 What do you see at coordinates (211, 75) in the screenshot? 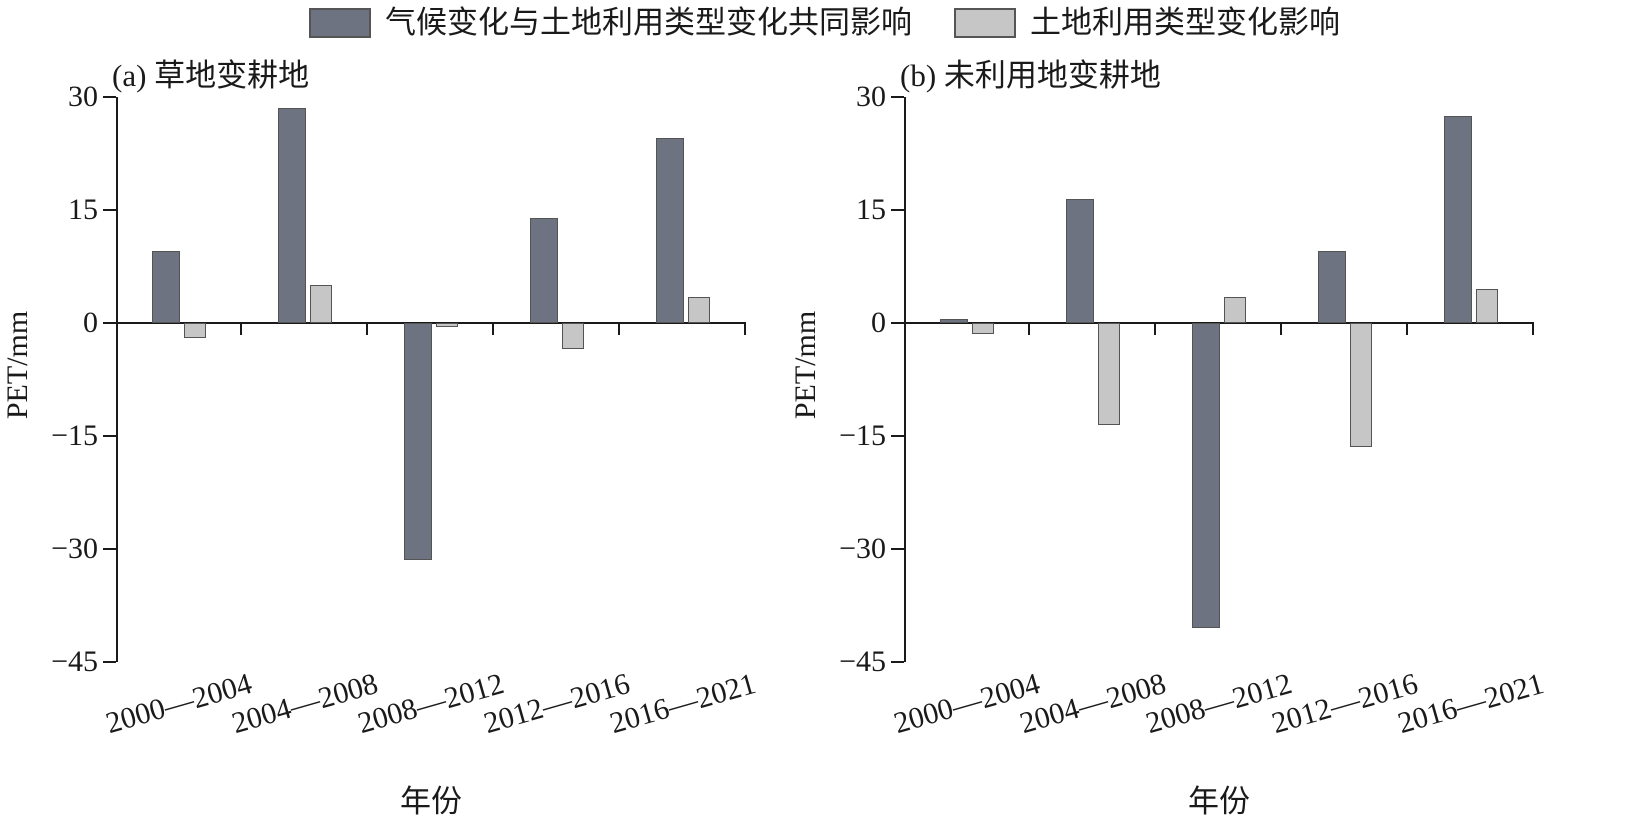
I see `subplot-a-title: (a) 草地变耕地` at bounding box center [211, 75].